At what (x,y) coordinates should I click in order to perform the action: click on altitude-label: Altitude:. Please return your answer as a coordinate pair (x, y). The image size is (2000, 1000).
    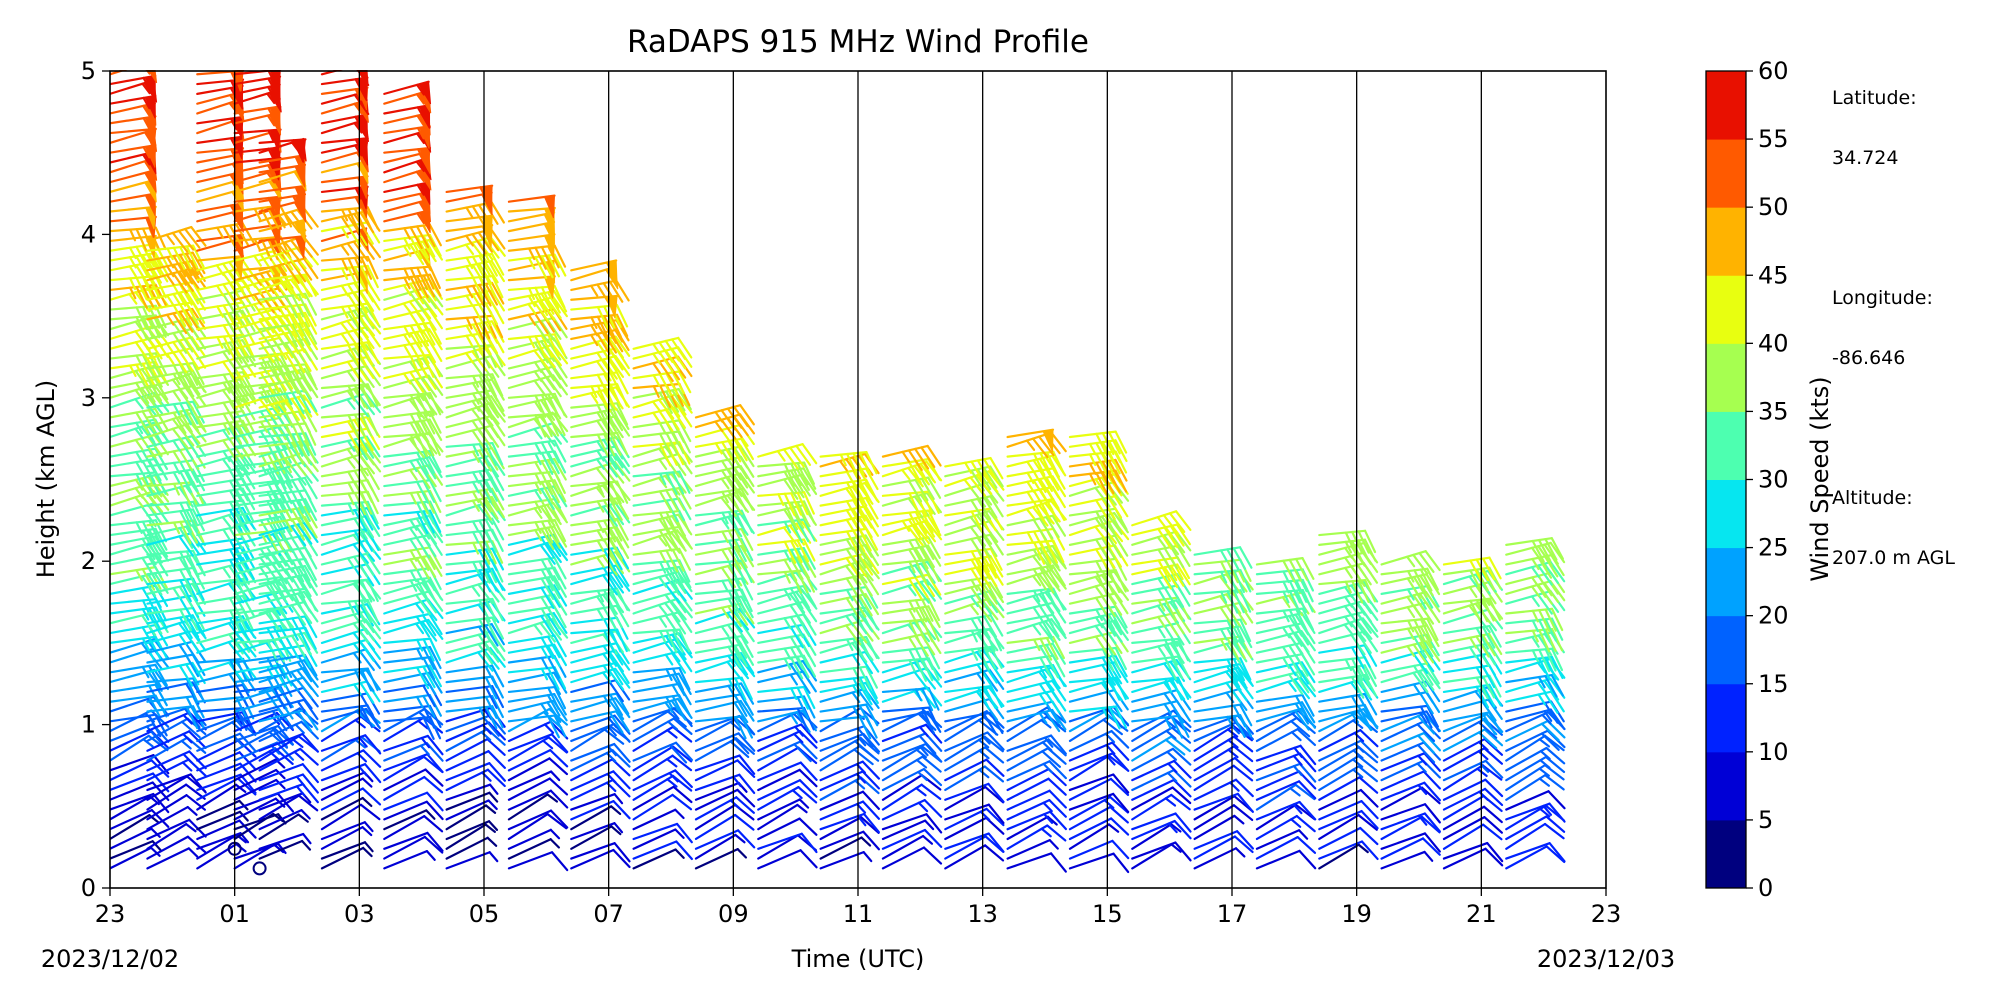
    Looking at the image, I should click on (1872, 498).